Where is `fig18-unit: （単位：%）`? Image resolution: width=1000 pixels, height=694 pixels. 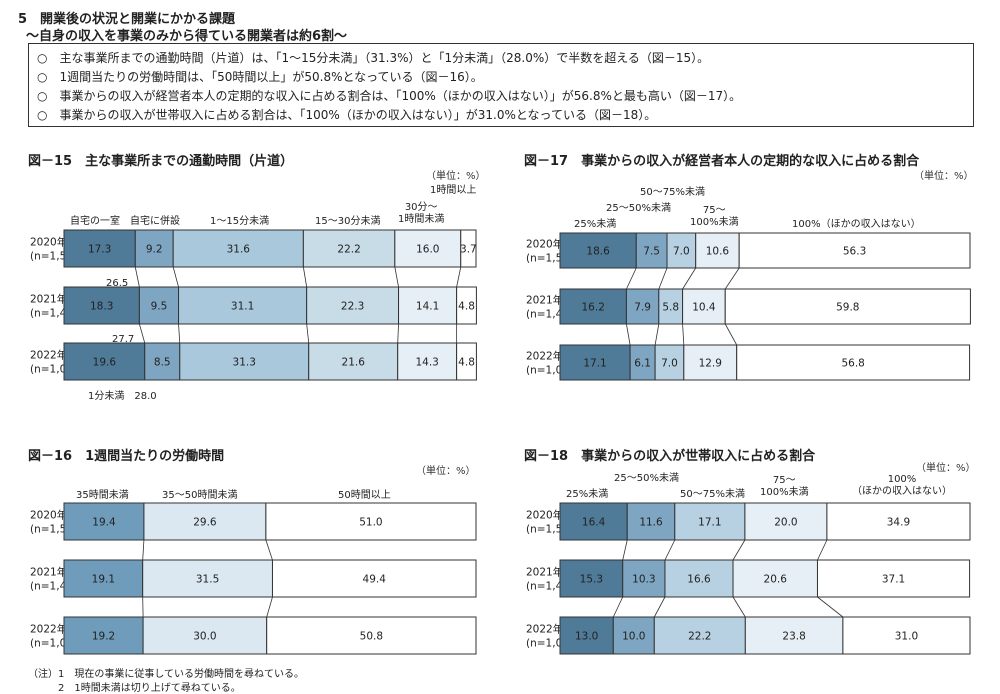 fig18-unit: （単位：%） is located at coordinates (946, 468).